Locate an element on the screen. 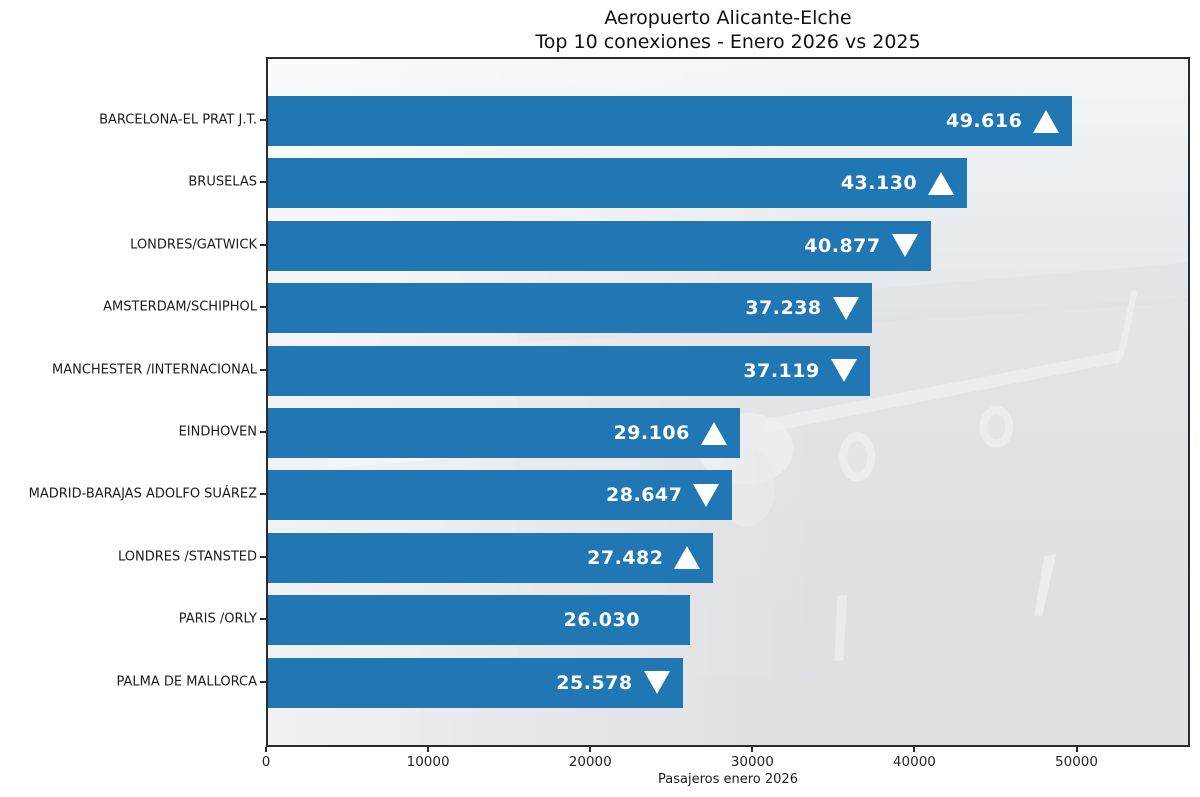  category-label: EINDHOVEN is located at coordinates (217, 432).